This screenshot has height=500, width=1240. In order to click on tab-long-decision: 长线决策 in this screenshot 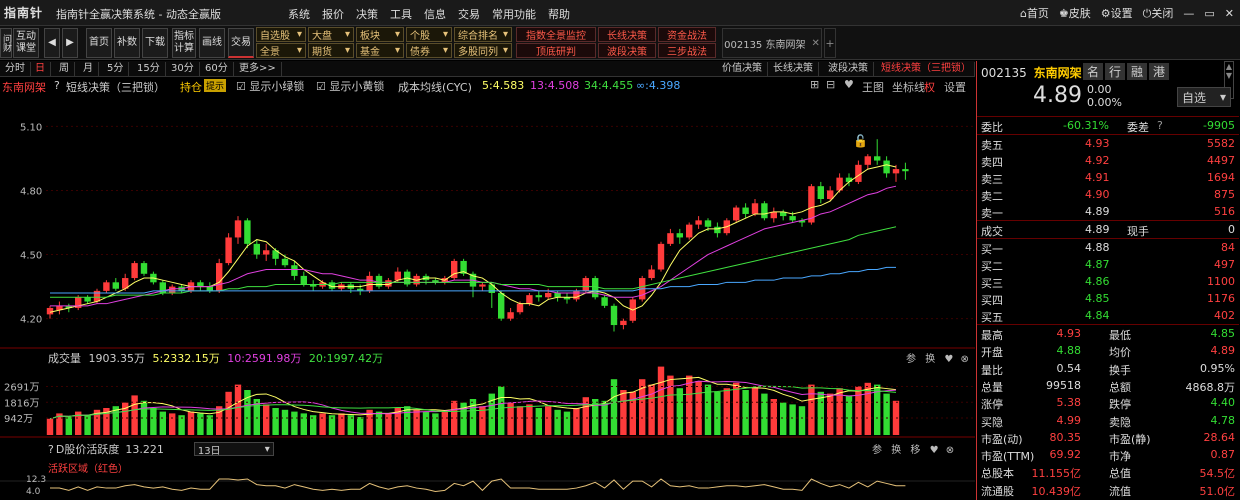, I will do `click(793, 69)`.